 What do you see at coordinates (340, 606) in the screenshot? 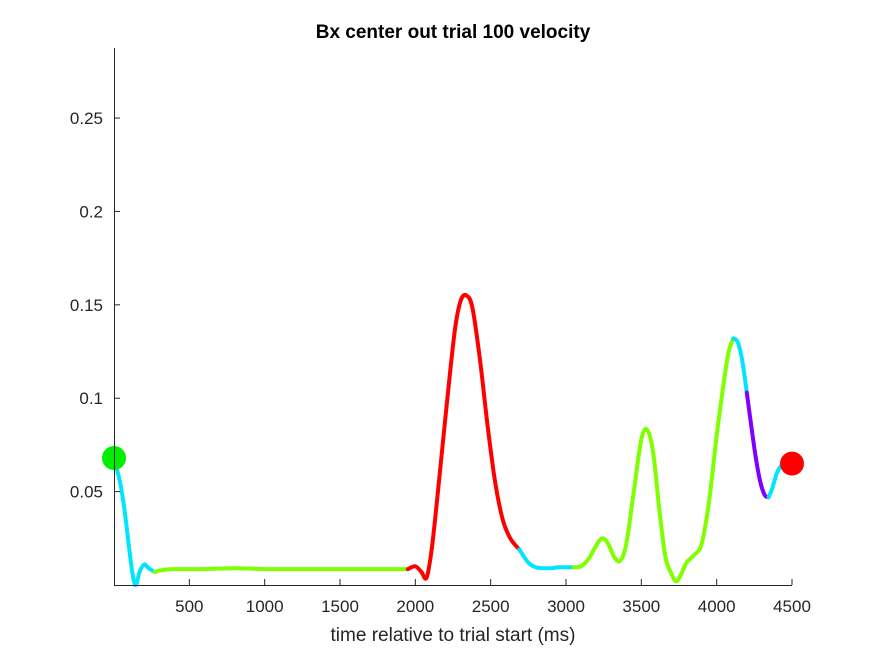
I see `x-tick-label: 1500` at bounding box center [340, 606].